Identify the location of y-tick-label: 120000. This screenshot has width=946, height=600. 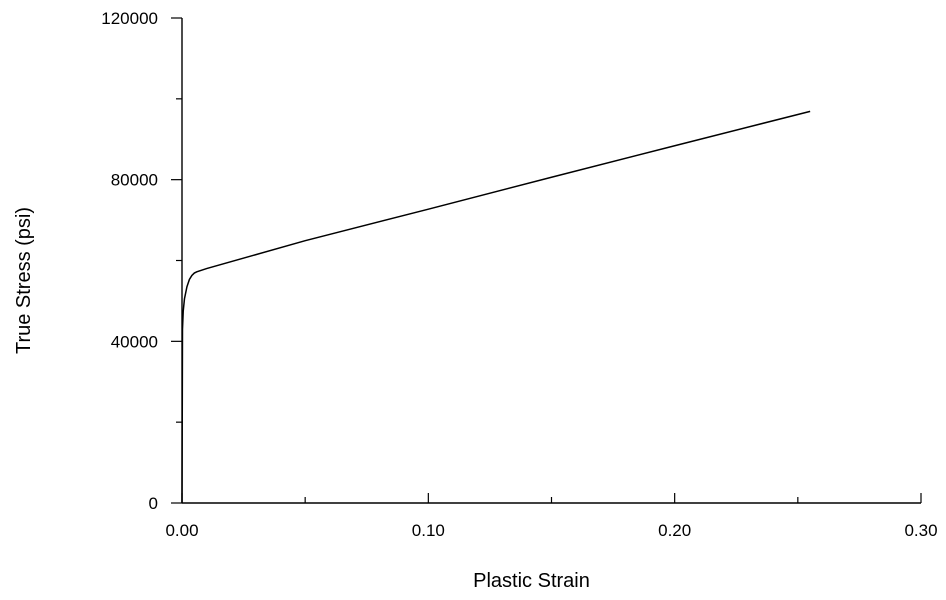
(129, 18).